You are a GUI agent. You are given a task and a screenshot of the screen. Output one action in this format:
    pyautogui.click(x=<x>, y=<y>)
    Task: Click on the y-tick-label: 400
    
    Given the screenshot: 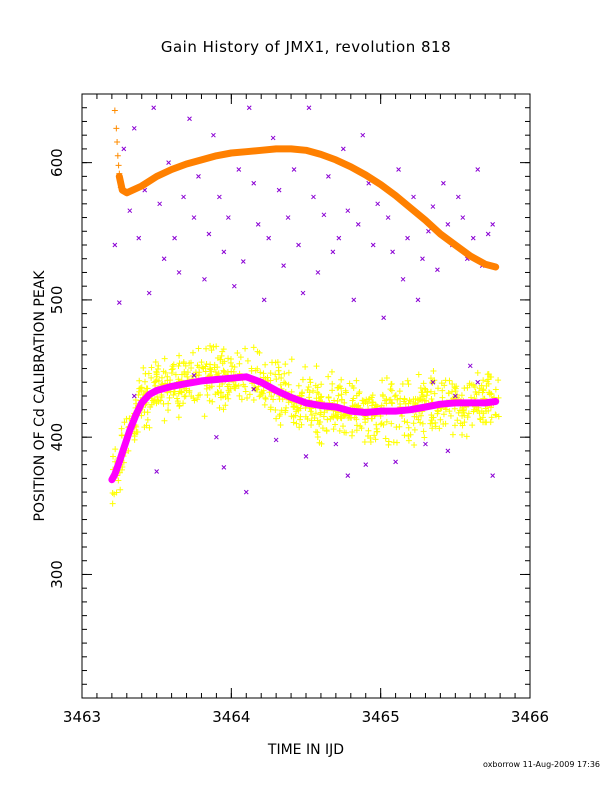 What is the action you would take?
    pyautogui.click(x=57, y=437)
    